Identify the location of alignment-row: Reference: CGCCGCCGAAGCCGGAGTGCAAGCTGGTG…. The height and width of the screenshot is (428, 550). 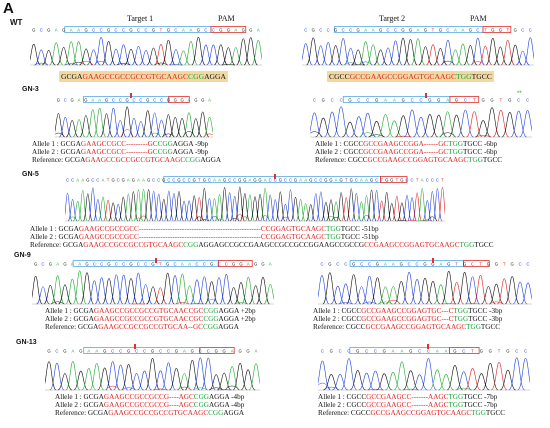
(408, 160).